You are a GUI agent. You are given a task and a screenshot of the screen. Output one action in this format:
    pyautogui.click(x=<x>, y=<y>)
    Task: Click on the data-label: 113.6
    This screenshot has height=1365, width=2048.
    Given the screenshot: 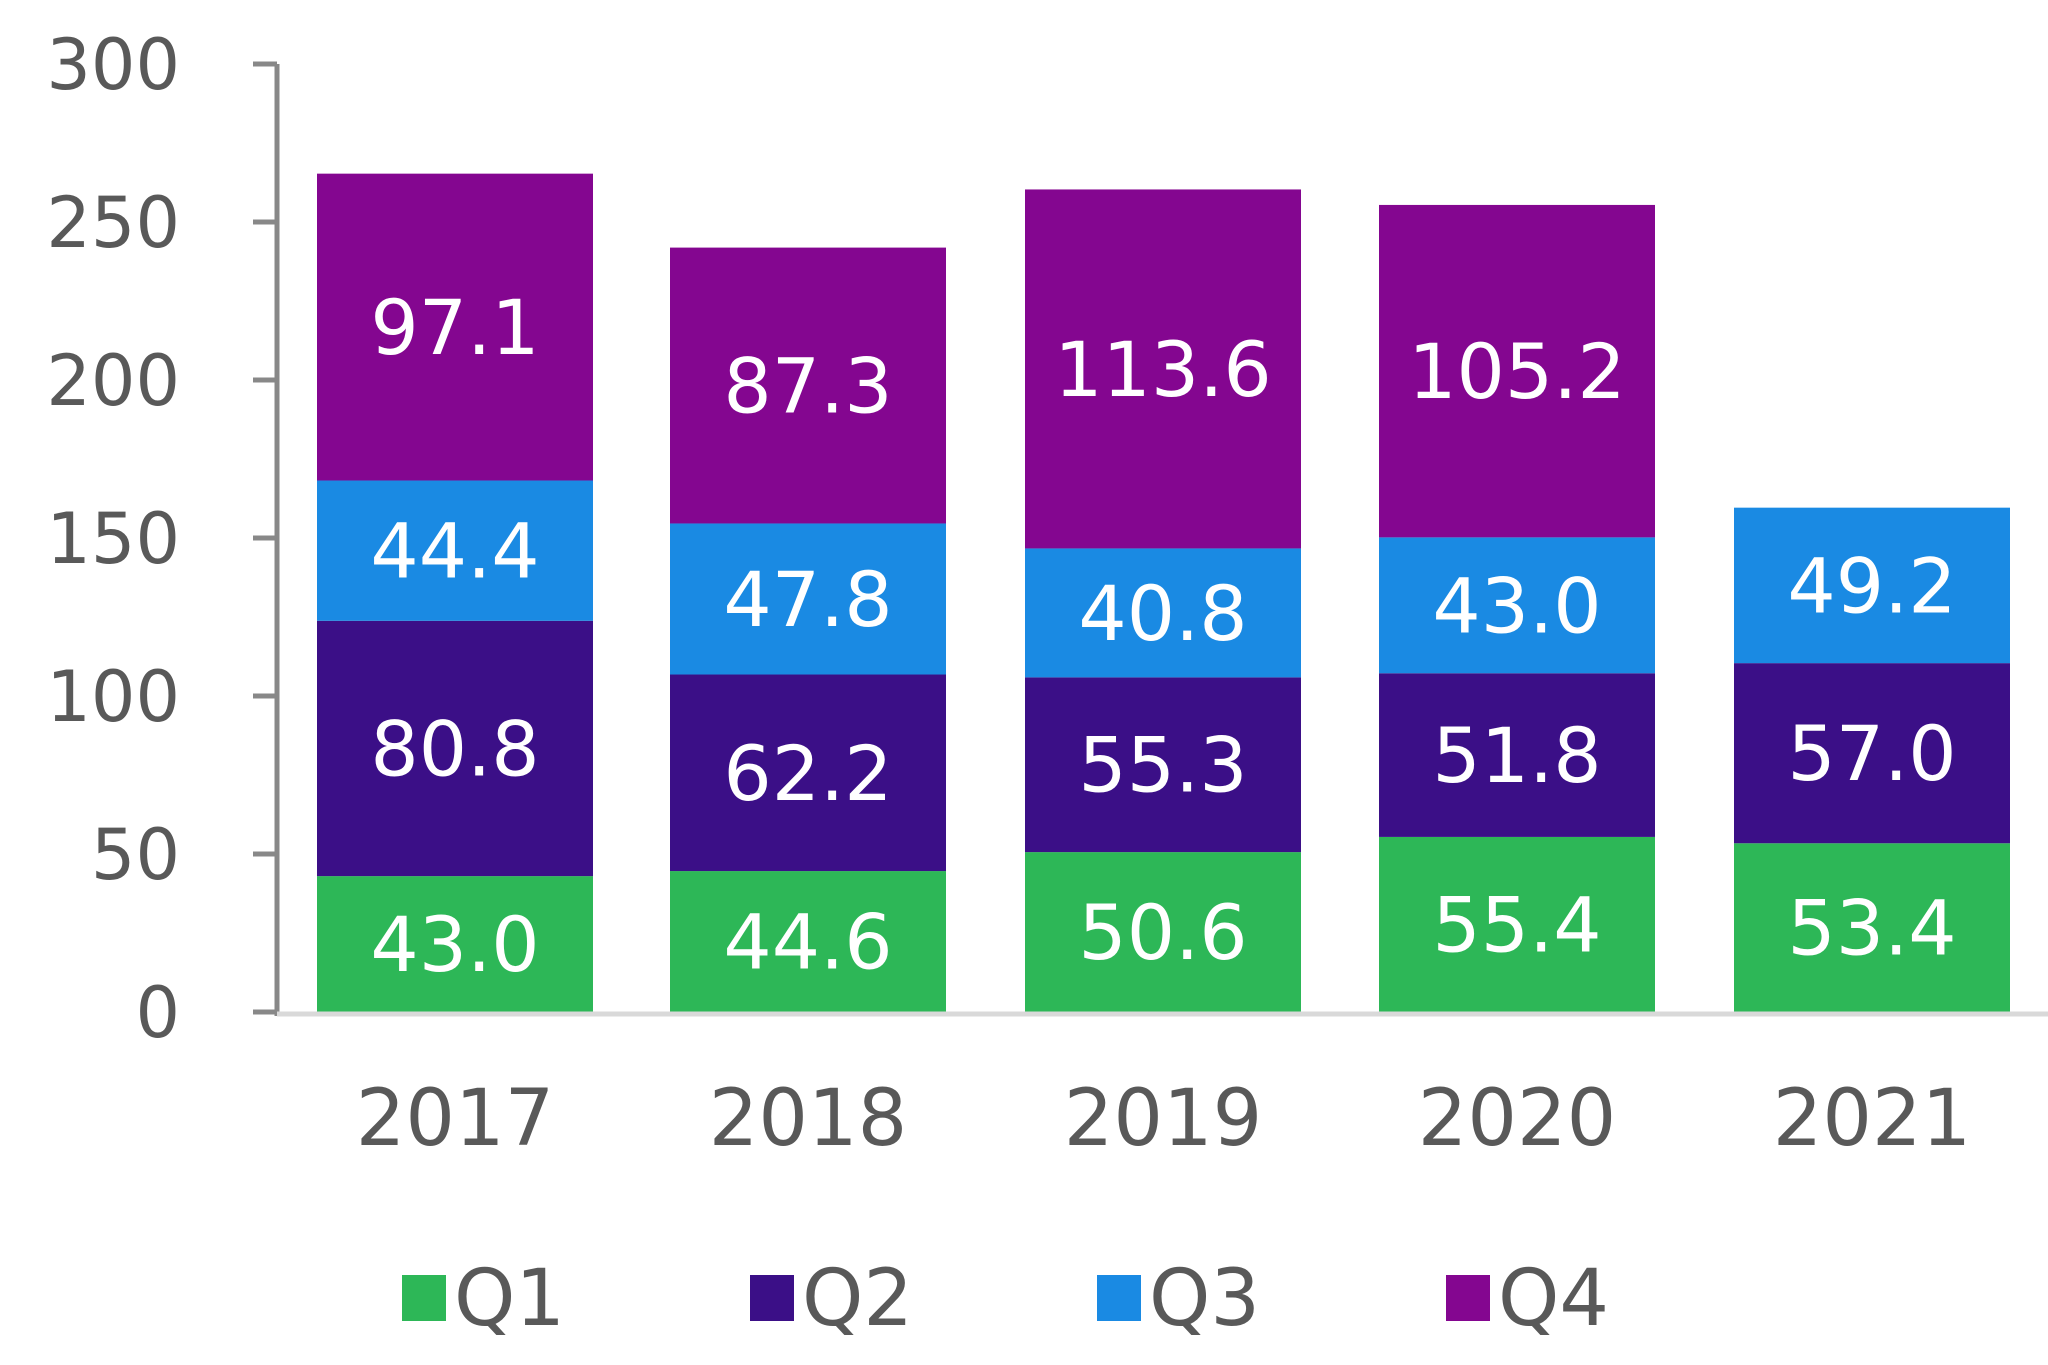 What is the action you would take?
    pyautogui.click(x=1163, y=369)
    